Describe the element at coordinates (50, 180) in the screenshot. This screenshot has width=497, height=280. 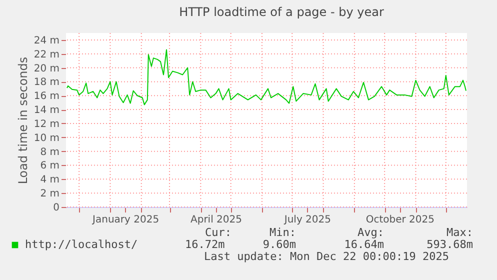
I see `y-tick-label: 4 m` at that location.